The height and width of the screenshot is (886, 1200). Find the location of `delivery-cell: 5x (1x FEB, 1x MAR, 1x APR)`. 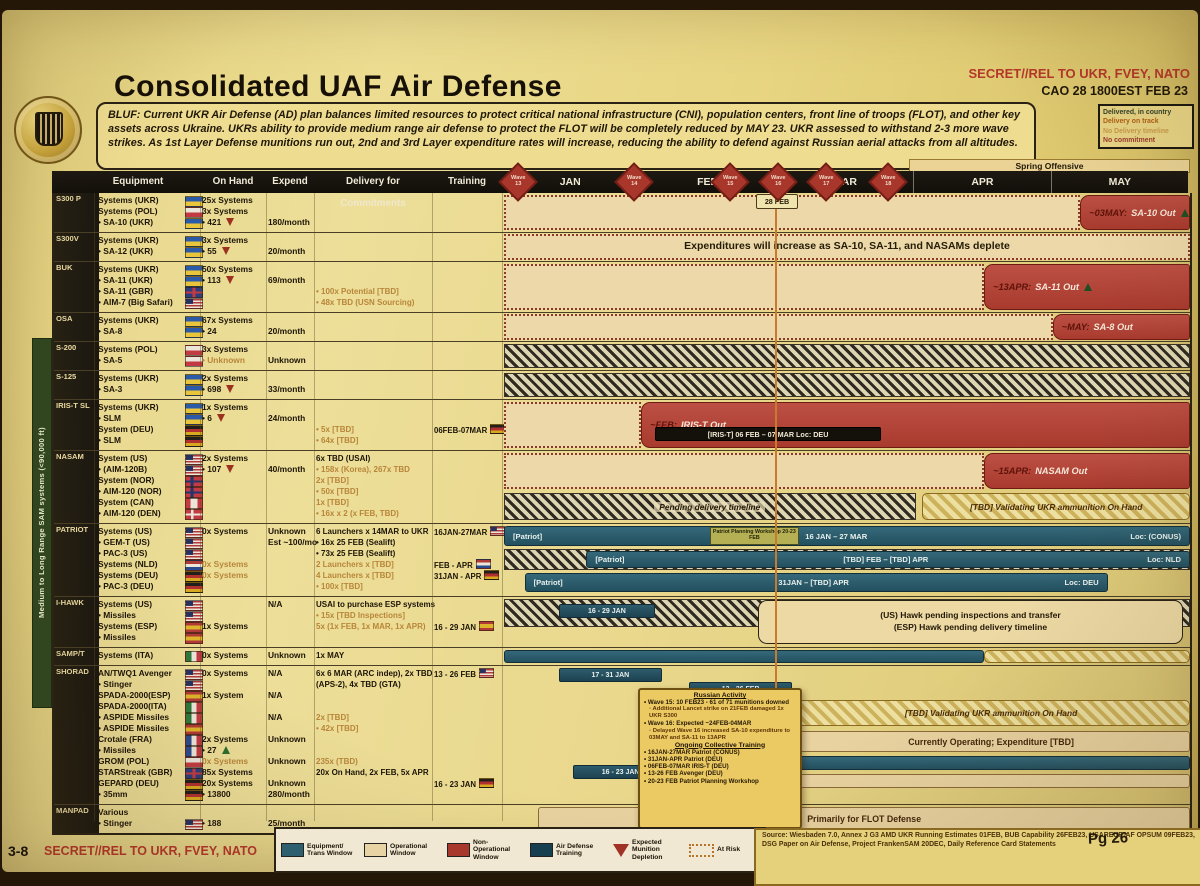

delivery-cell: 5x (1x FEB, 1x MAR, 1x APR) is located at coordinates (371, 626).